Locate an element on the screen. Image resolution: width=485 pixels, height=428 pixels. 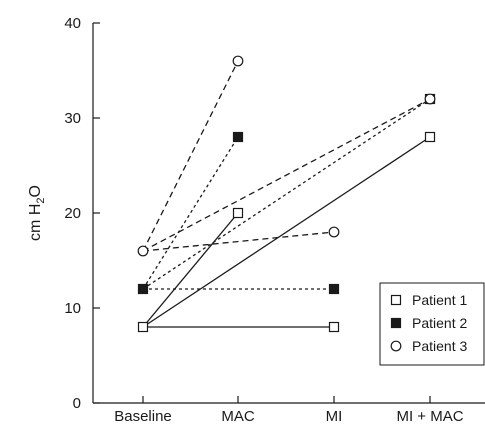
y-tick-label: 20 is located at coordinates (72, 213).